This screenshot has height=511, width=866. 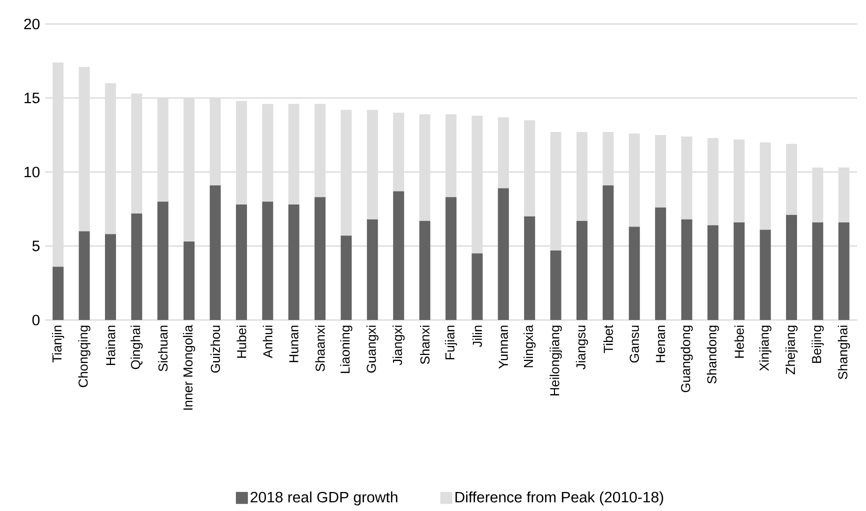 I want to click on x-tick-label: Zhejiang, so click(x=791, y=350).